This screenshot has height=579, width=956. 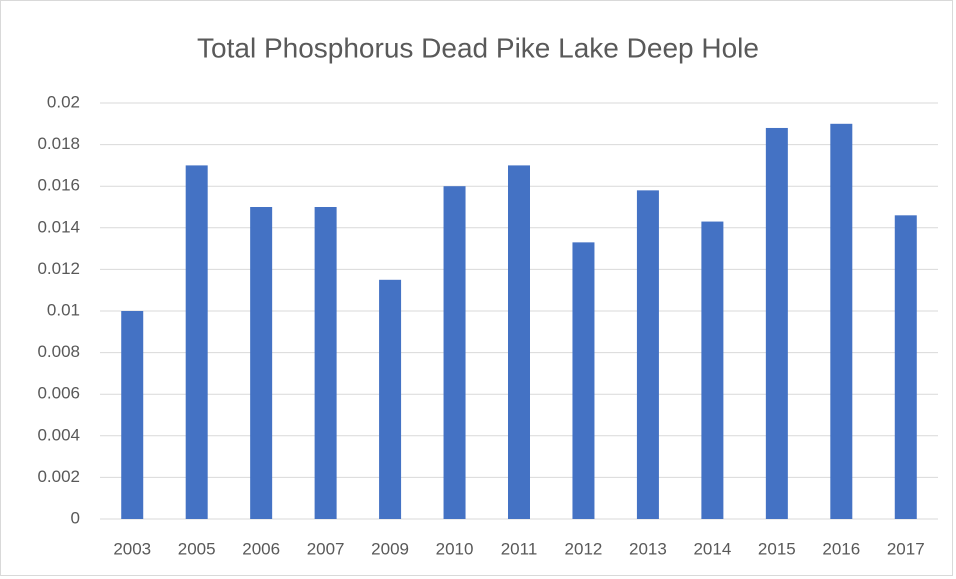 What do you see at coordinates (326, 548) in the screenshot?
I see `x-tick-label: 2007` at bounding box center [326, 548].